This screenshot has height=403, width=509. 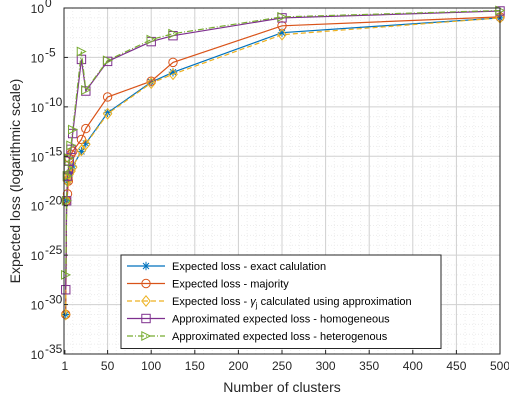 I want to click on y-tick-exponent: -35, so click(x=54, y=349).